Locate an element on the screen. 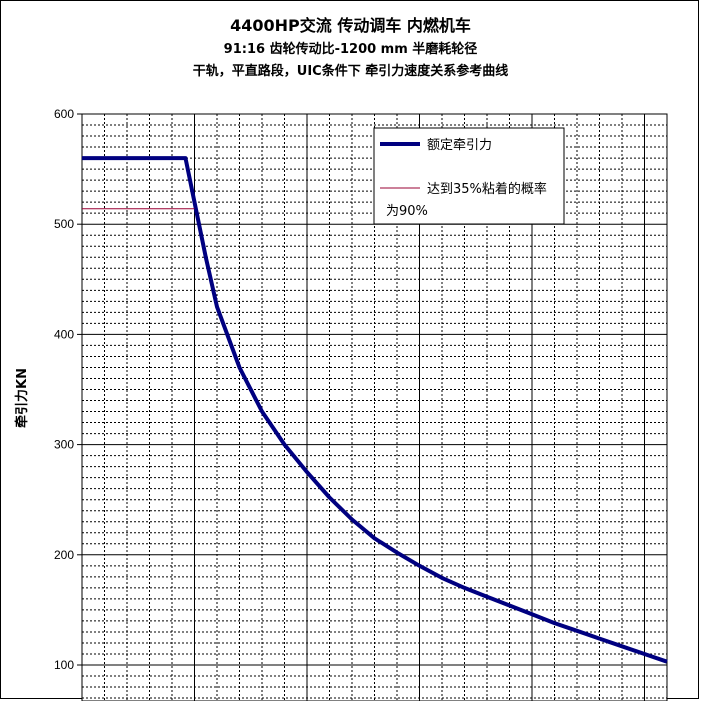  y-tick-label: 400 is located at coordinates (64, 334).